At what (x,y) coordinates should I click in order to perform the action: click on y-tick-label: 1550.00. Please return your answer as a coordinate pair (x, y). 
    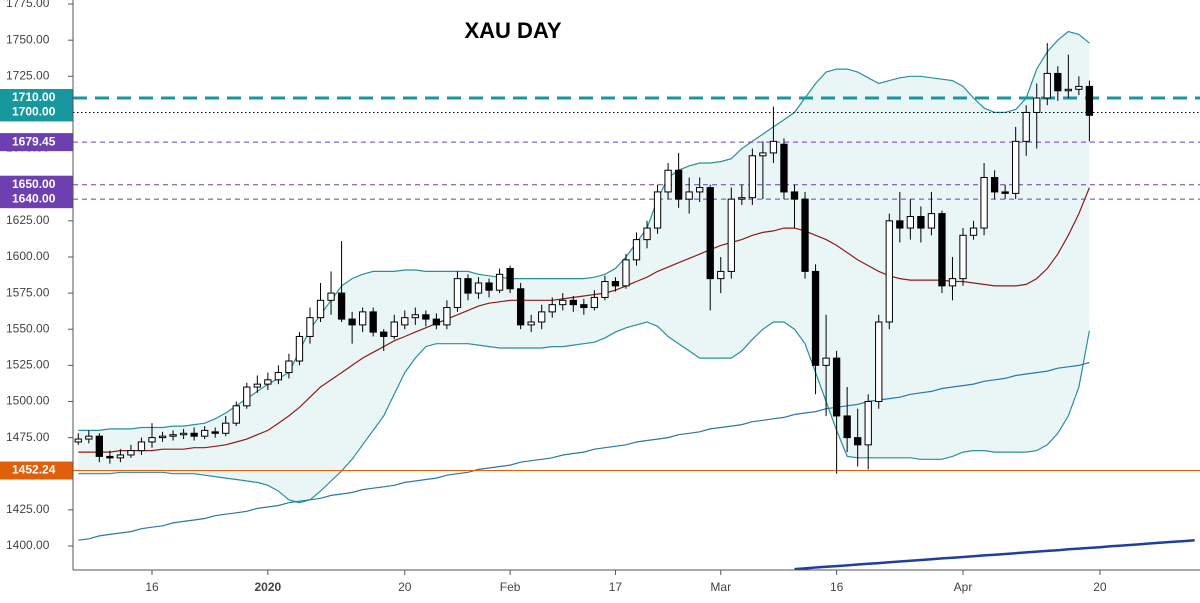
    Looking at the image, I should click on (28, 328).